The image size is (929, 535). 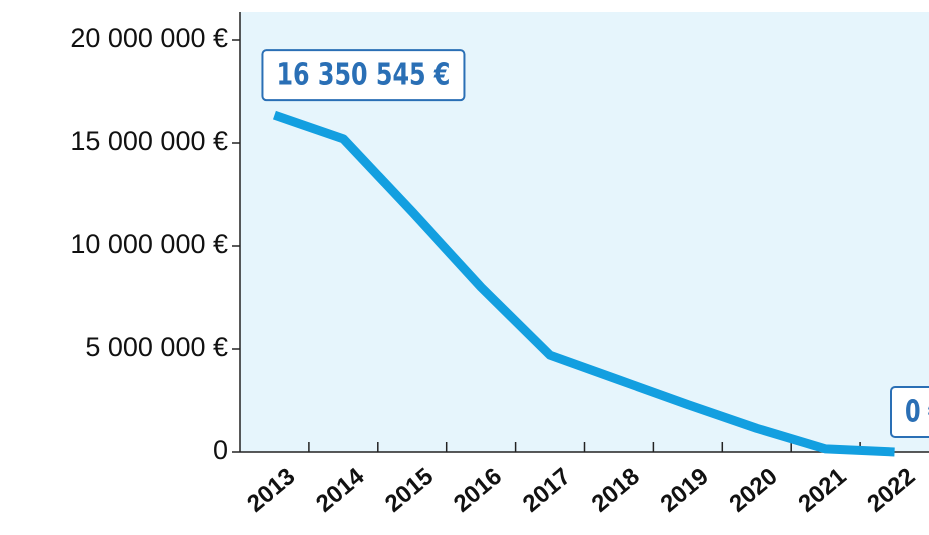 I want to click on x-tick-label: 2013, so click(x=271, y=490).